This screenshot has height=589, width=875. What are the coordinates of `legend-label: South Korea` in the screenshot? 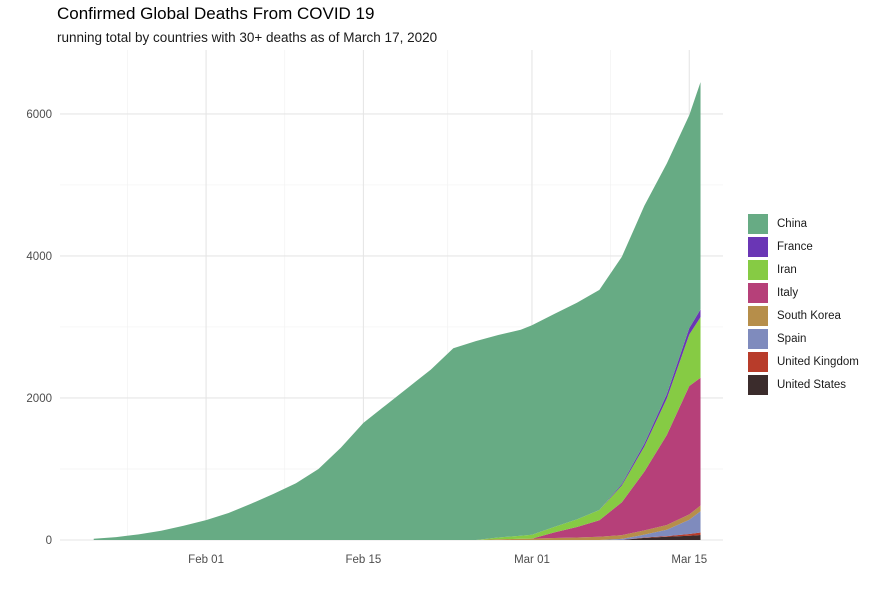 It's located at (809, 315).